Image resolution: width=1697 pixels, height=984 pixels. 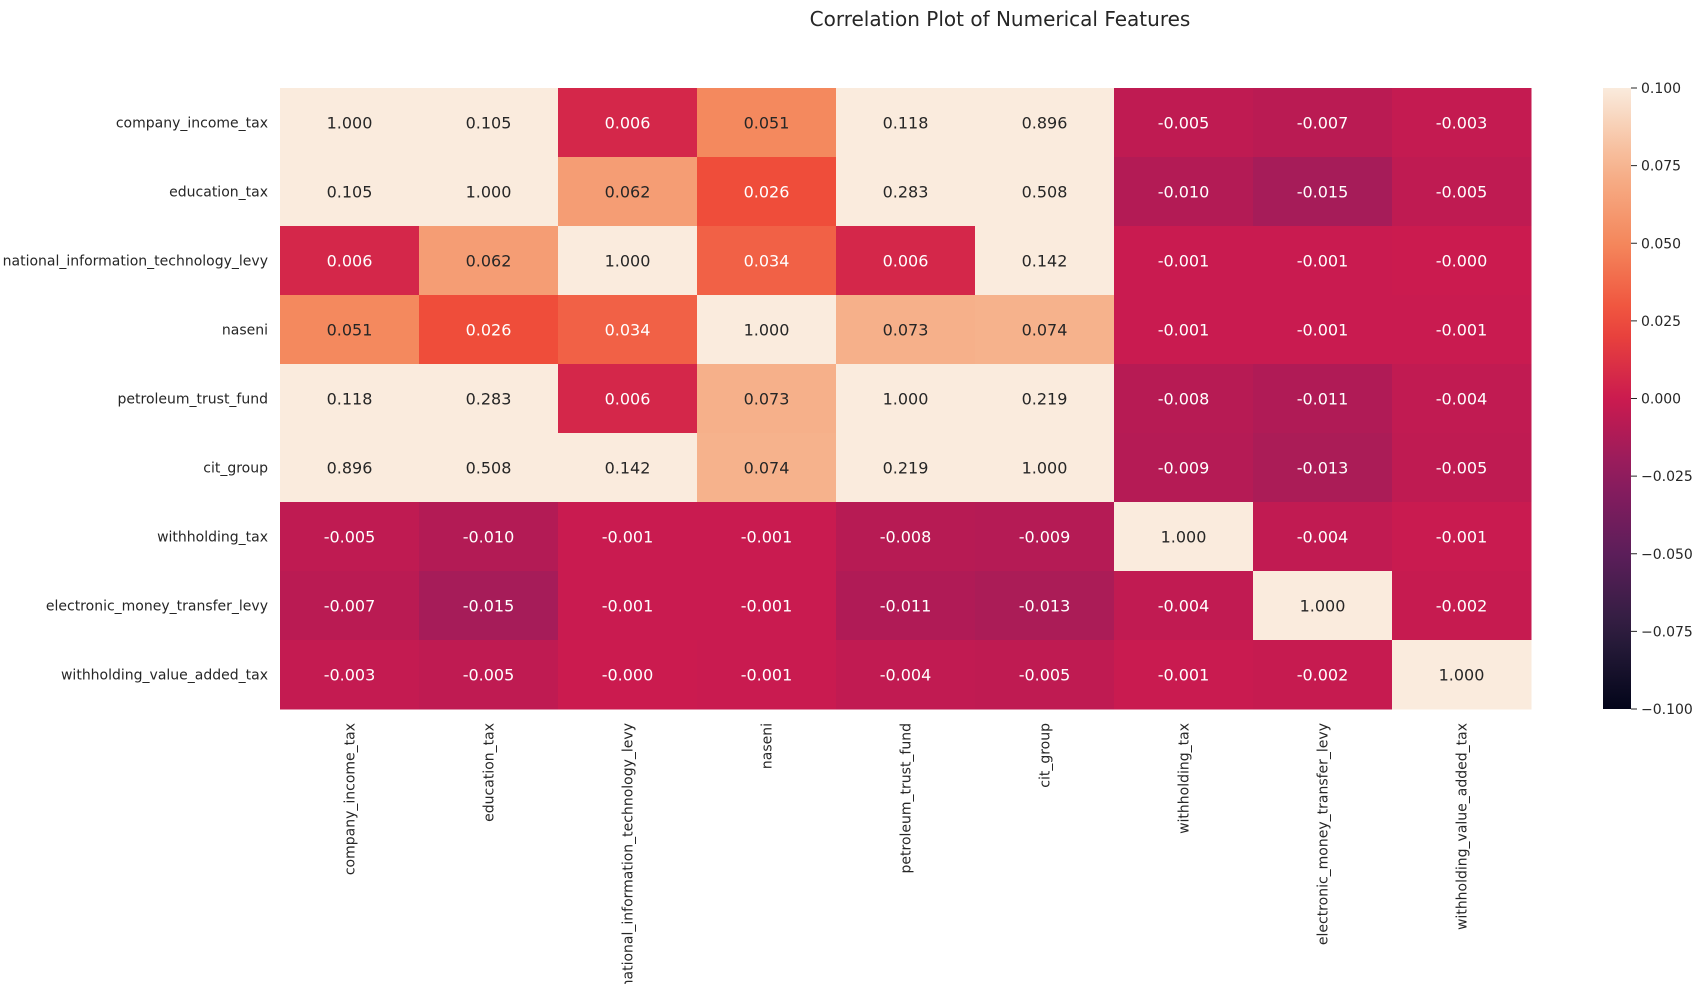 I want to click on cell-value-label: 0.026, so click(x=489, y=330).